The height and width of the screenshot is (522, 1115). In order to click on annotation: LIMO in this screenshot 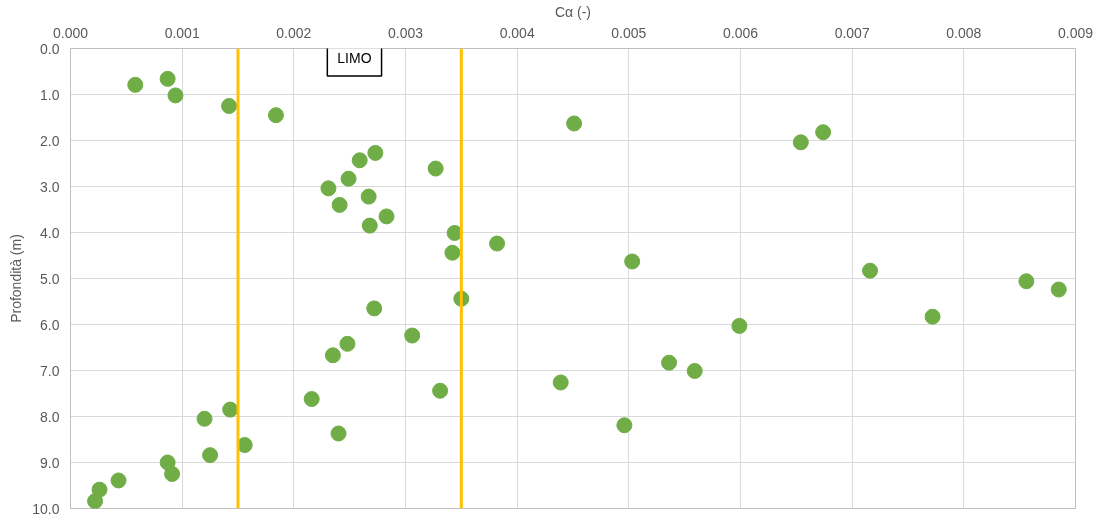, I will do `click(354, 58)`.